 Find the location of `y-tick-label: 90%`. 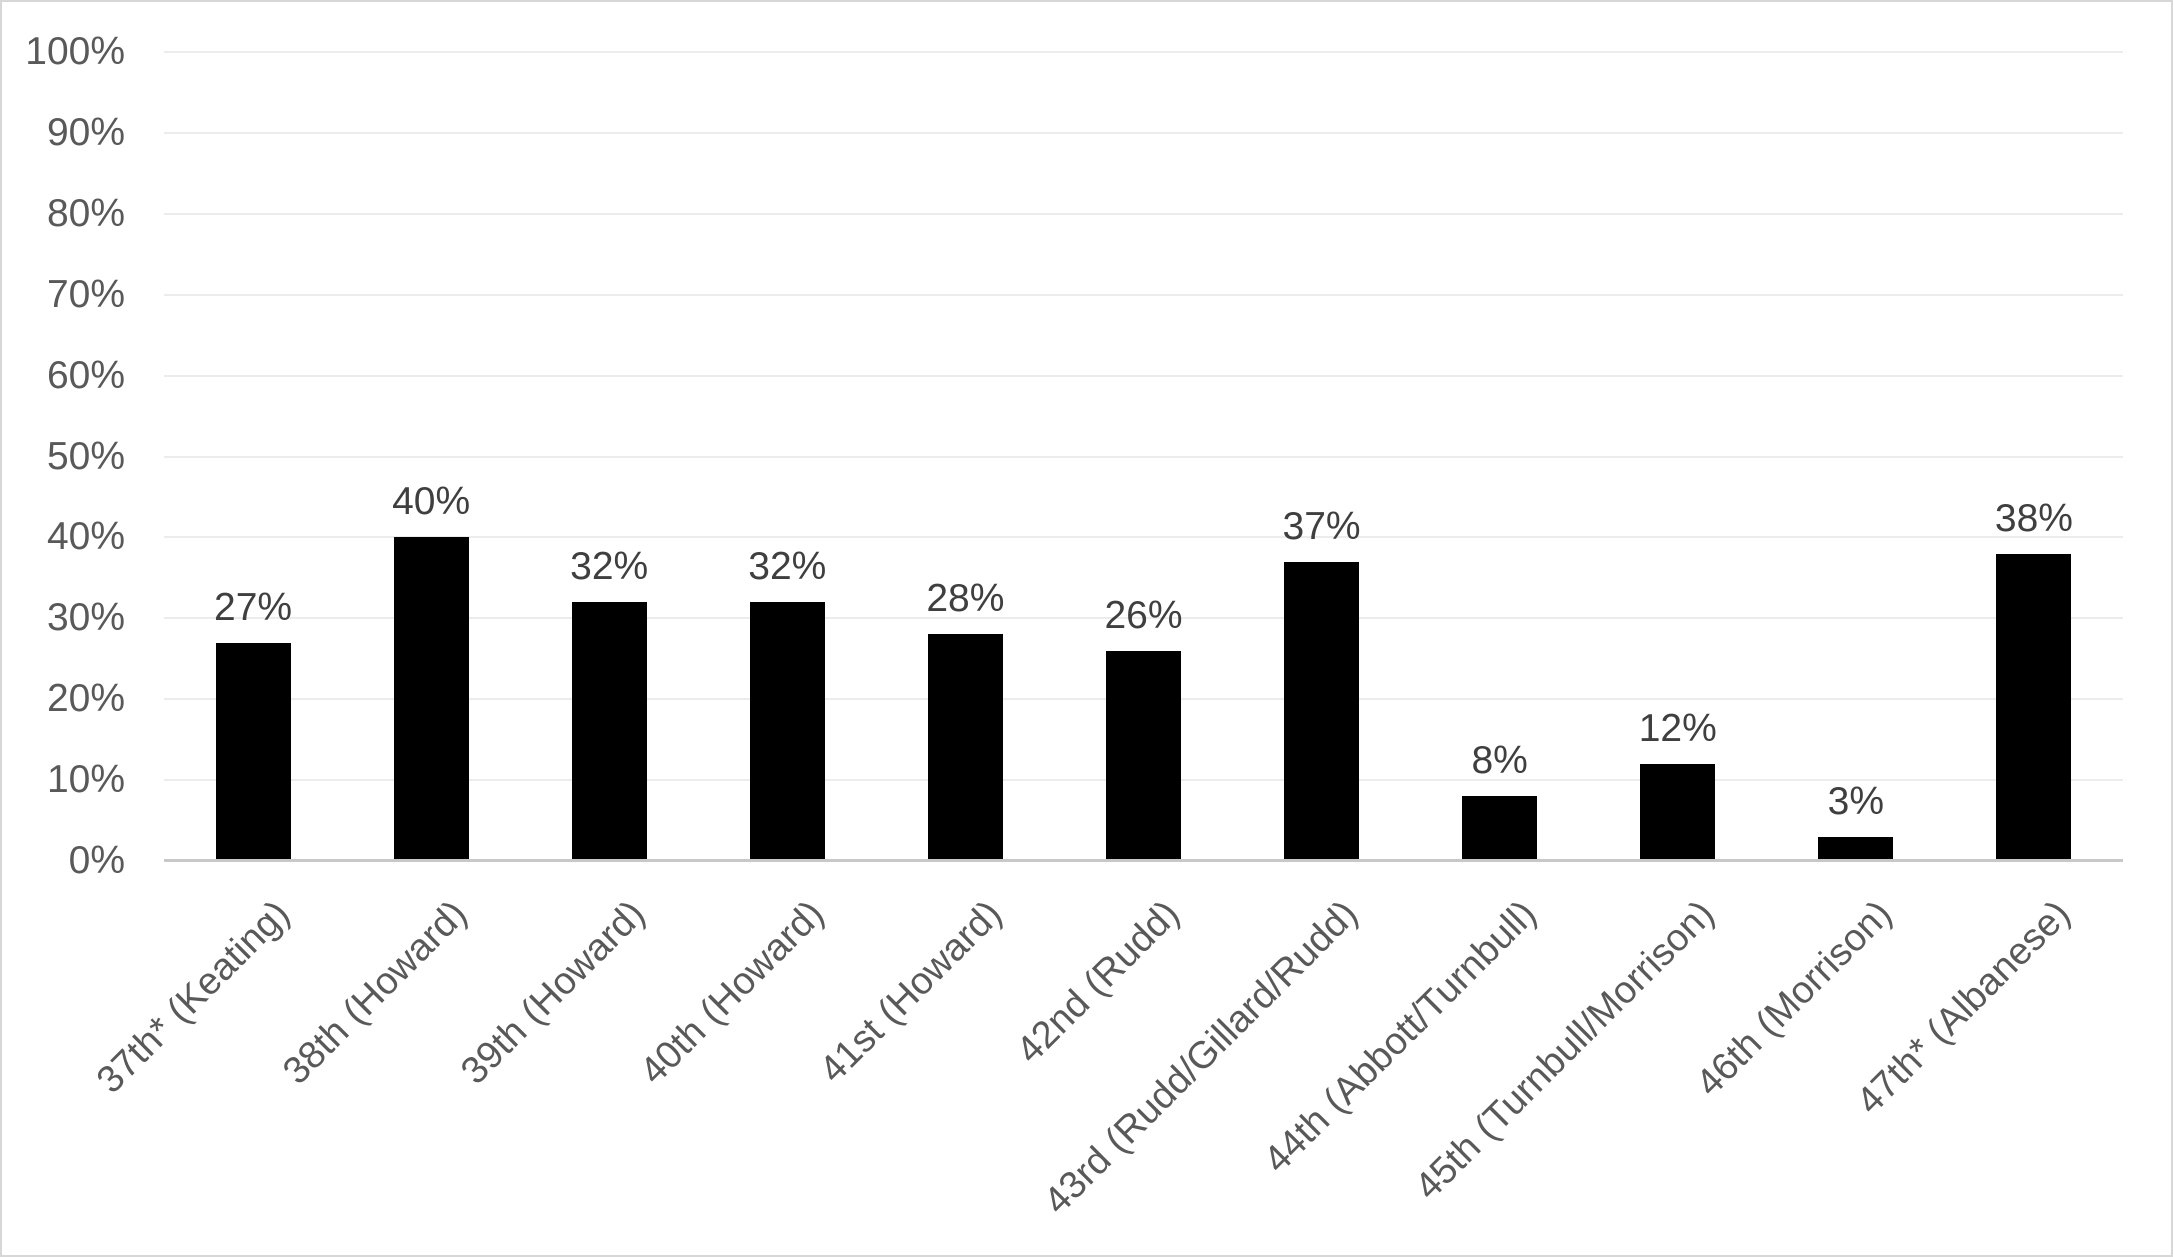

y-tick-label: 90% is located at coordinates (85, 132).